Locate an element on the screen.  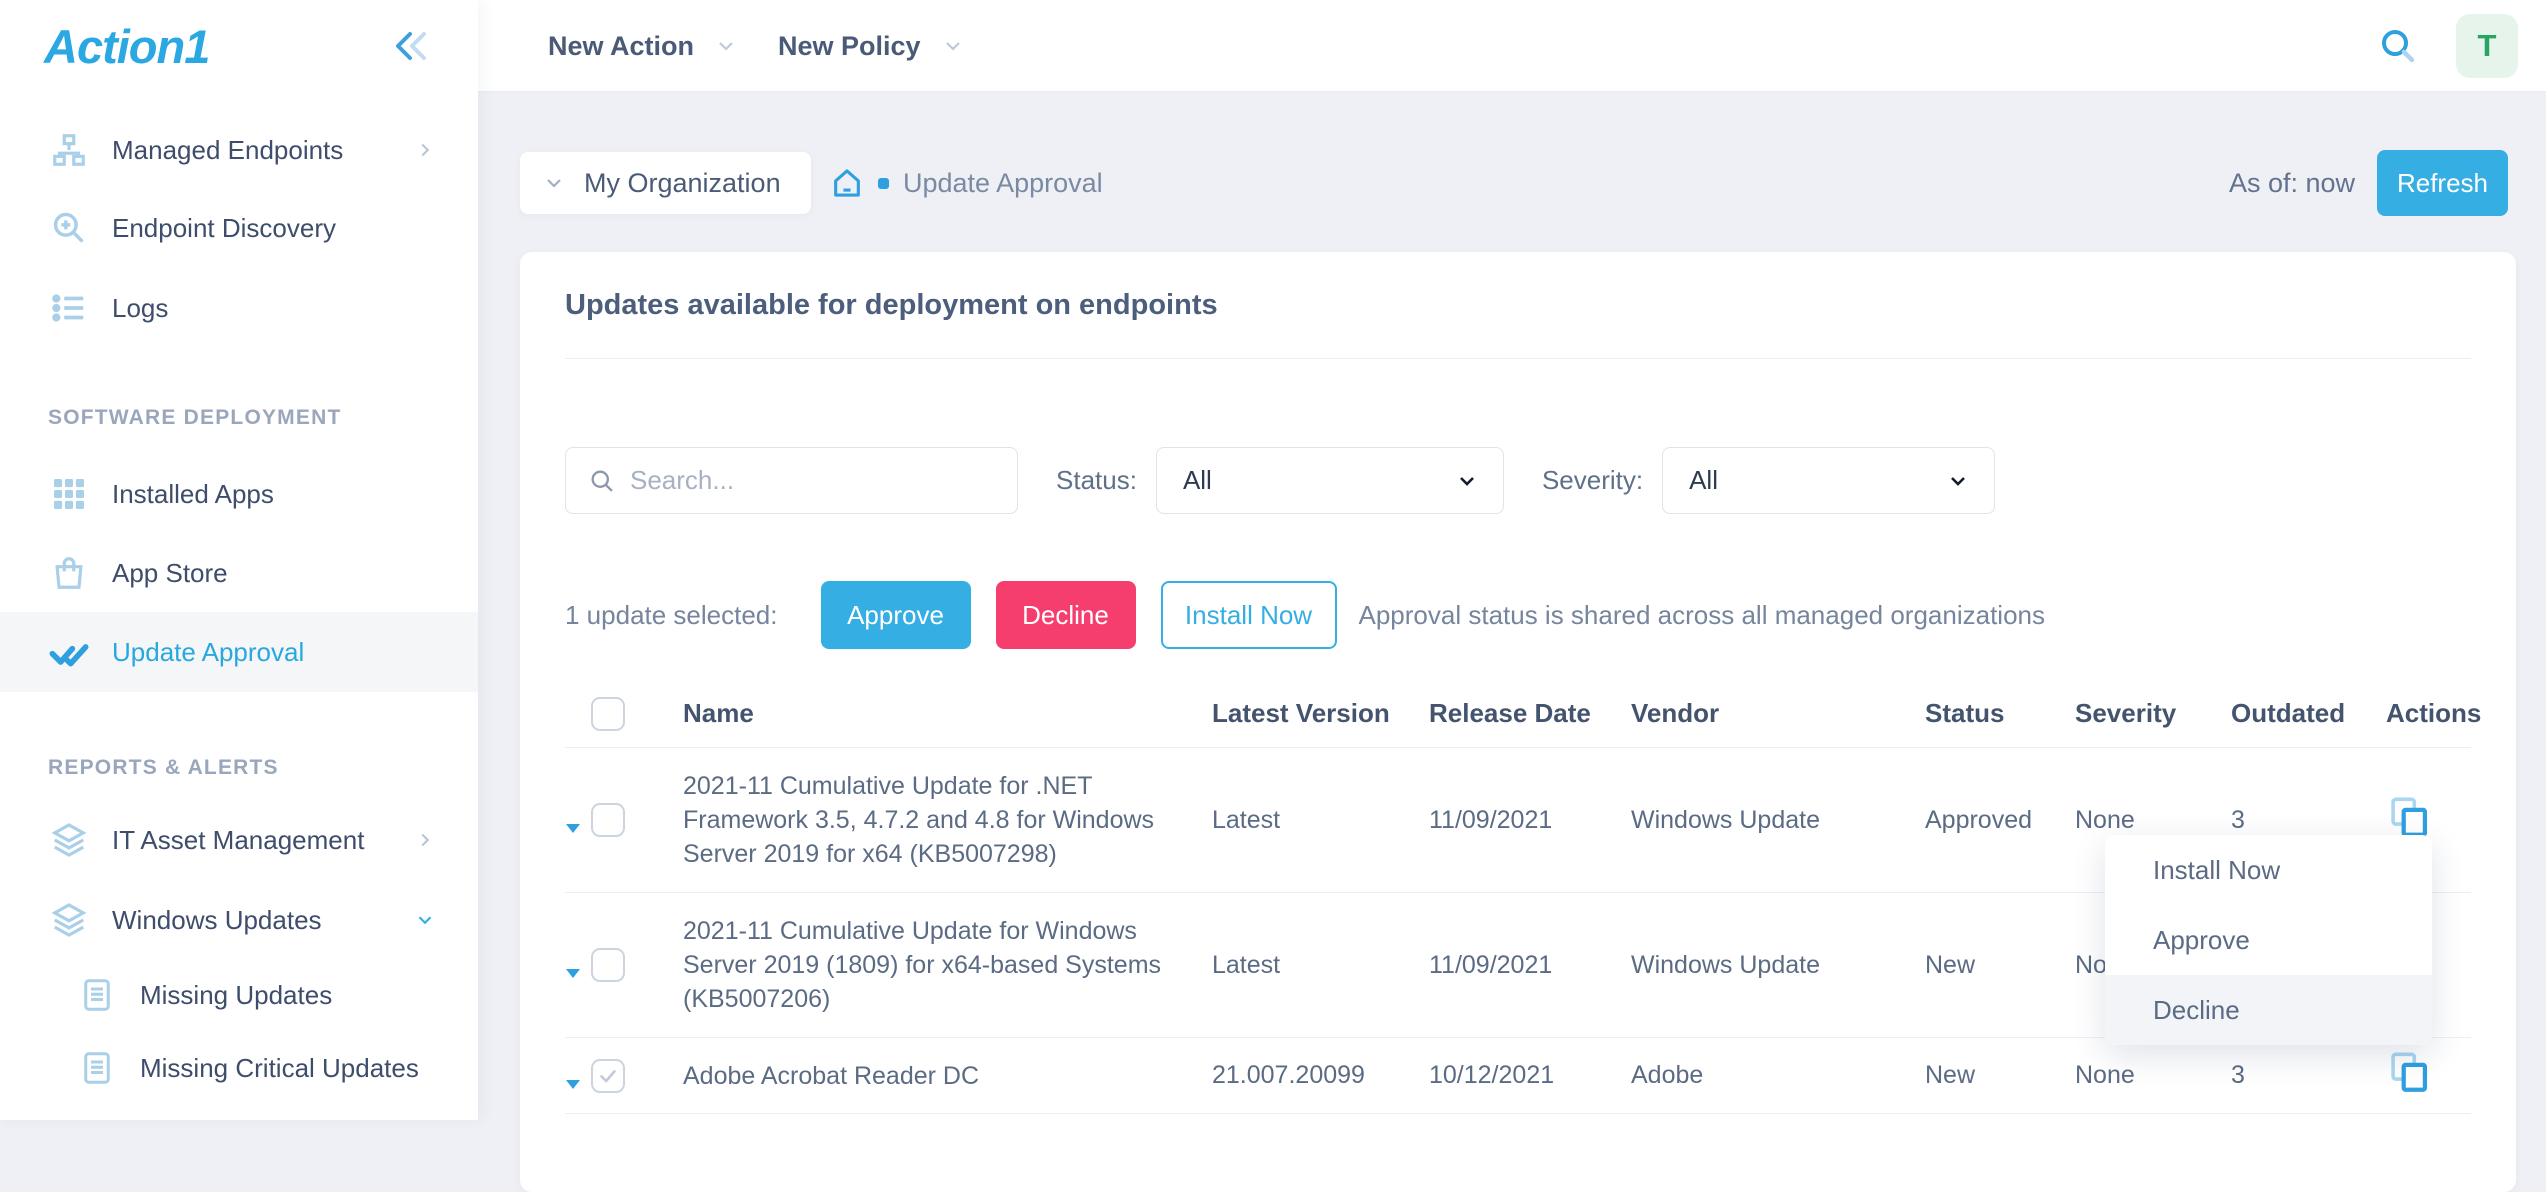
status-filter-label: Status: is located at coordinates (1096, 480).